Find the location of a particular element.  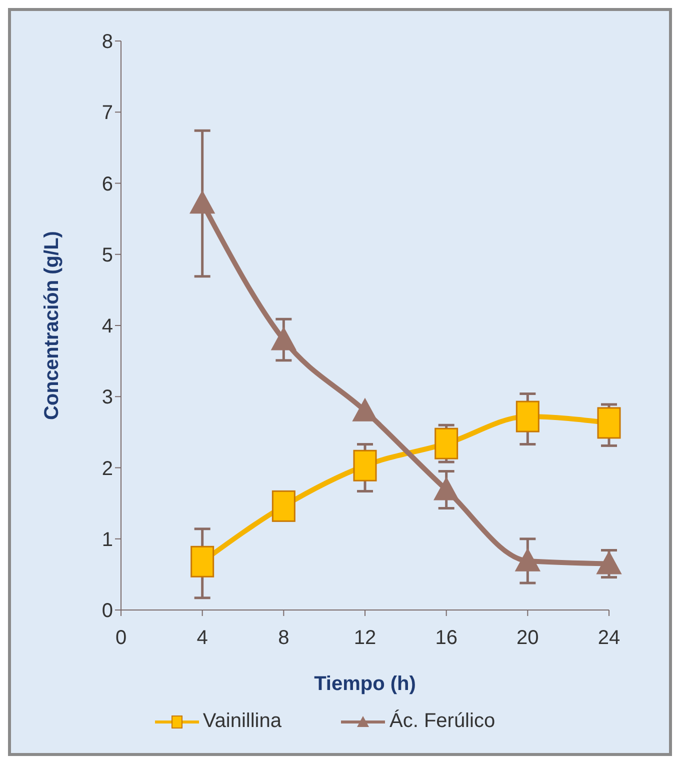

y-tick-label: 8 is located at coordinates (107, 42).